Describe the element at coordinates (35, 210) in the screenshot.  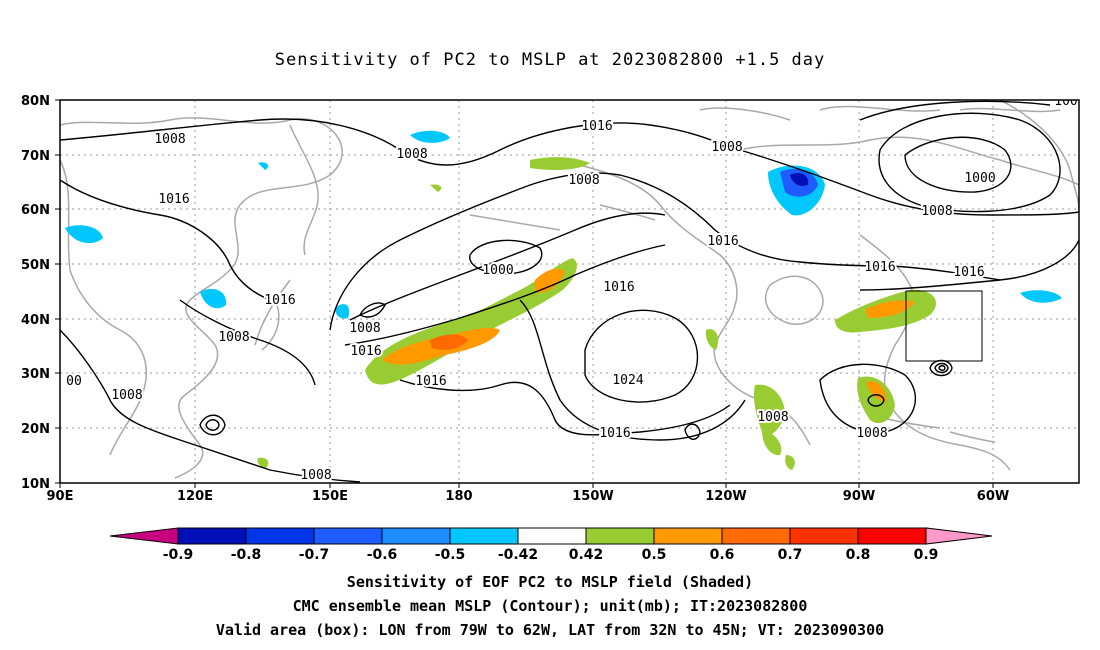
I see `lat-label: 60N` at that location.